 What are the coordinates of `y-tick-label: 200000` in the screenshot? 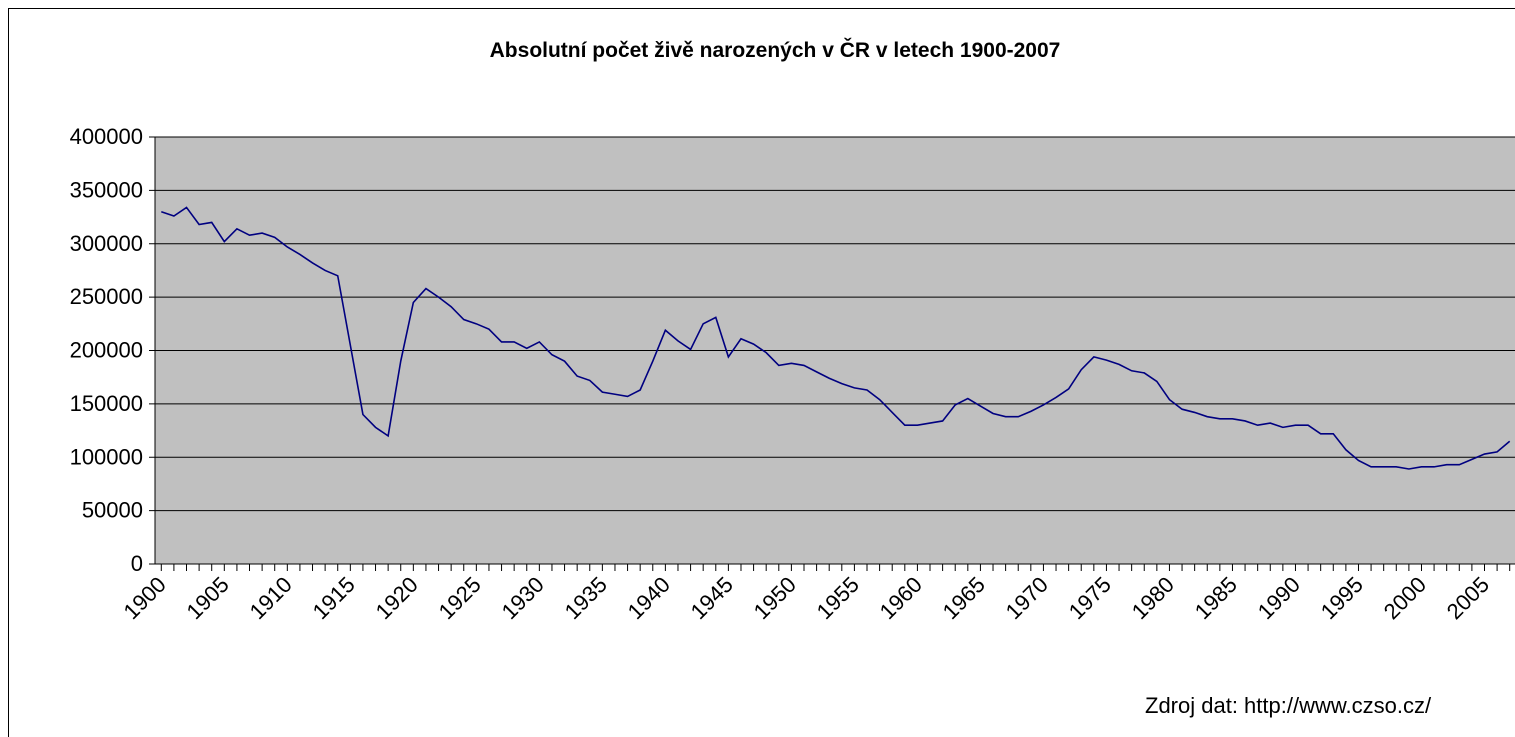 It's located at (106, 350).